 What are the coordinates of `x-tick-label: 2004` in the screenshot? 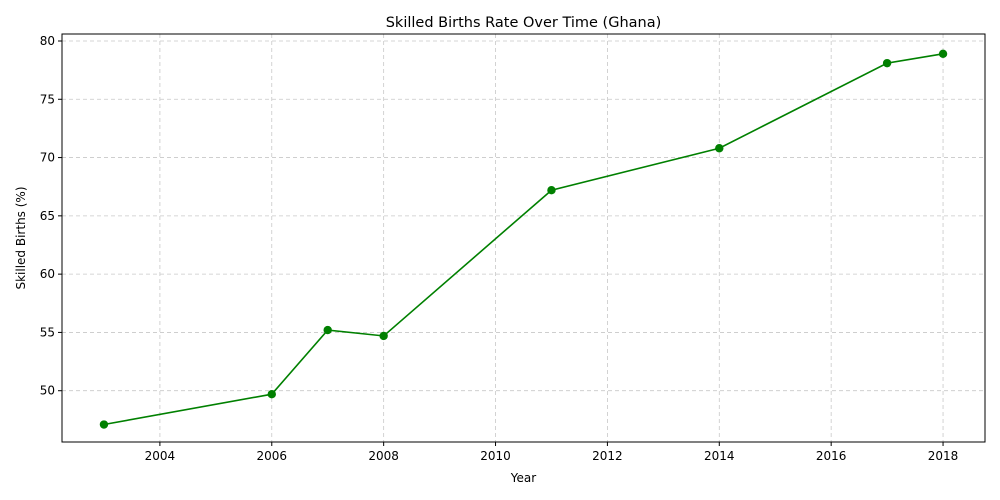 It's located at (160, 456).